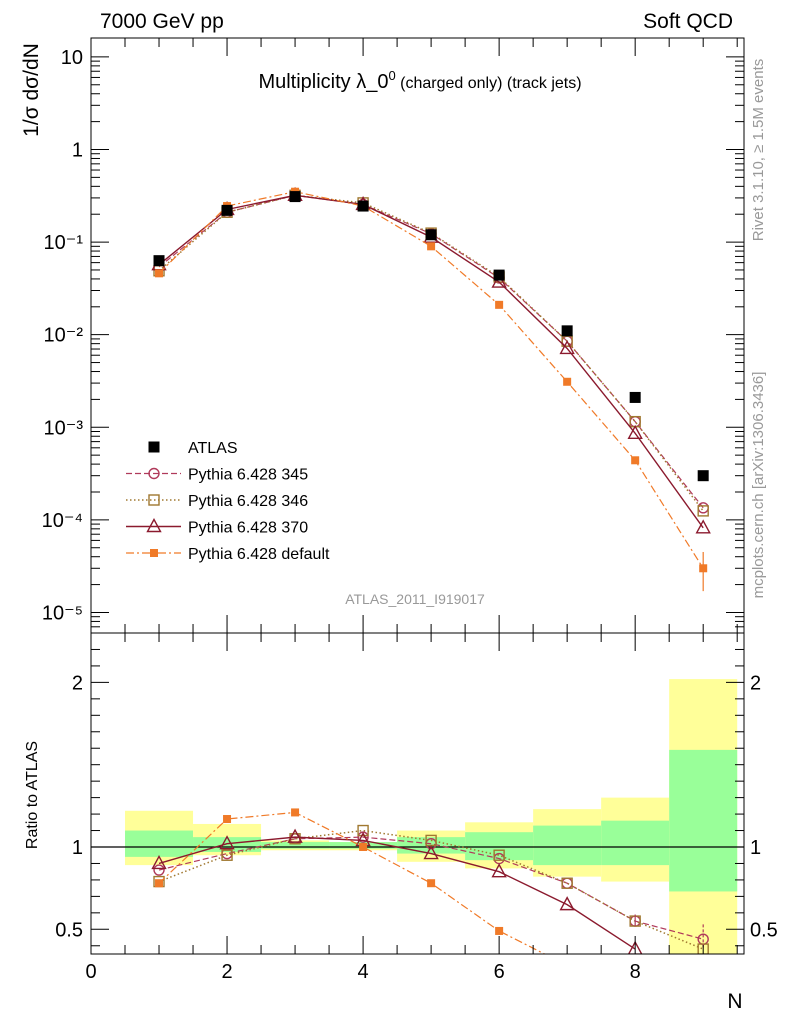  Describe the element at coordinates (688, 21) in the screenshot. I see `header-right: Soft QCD` at that location.